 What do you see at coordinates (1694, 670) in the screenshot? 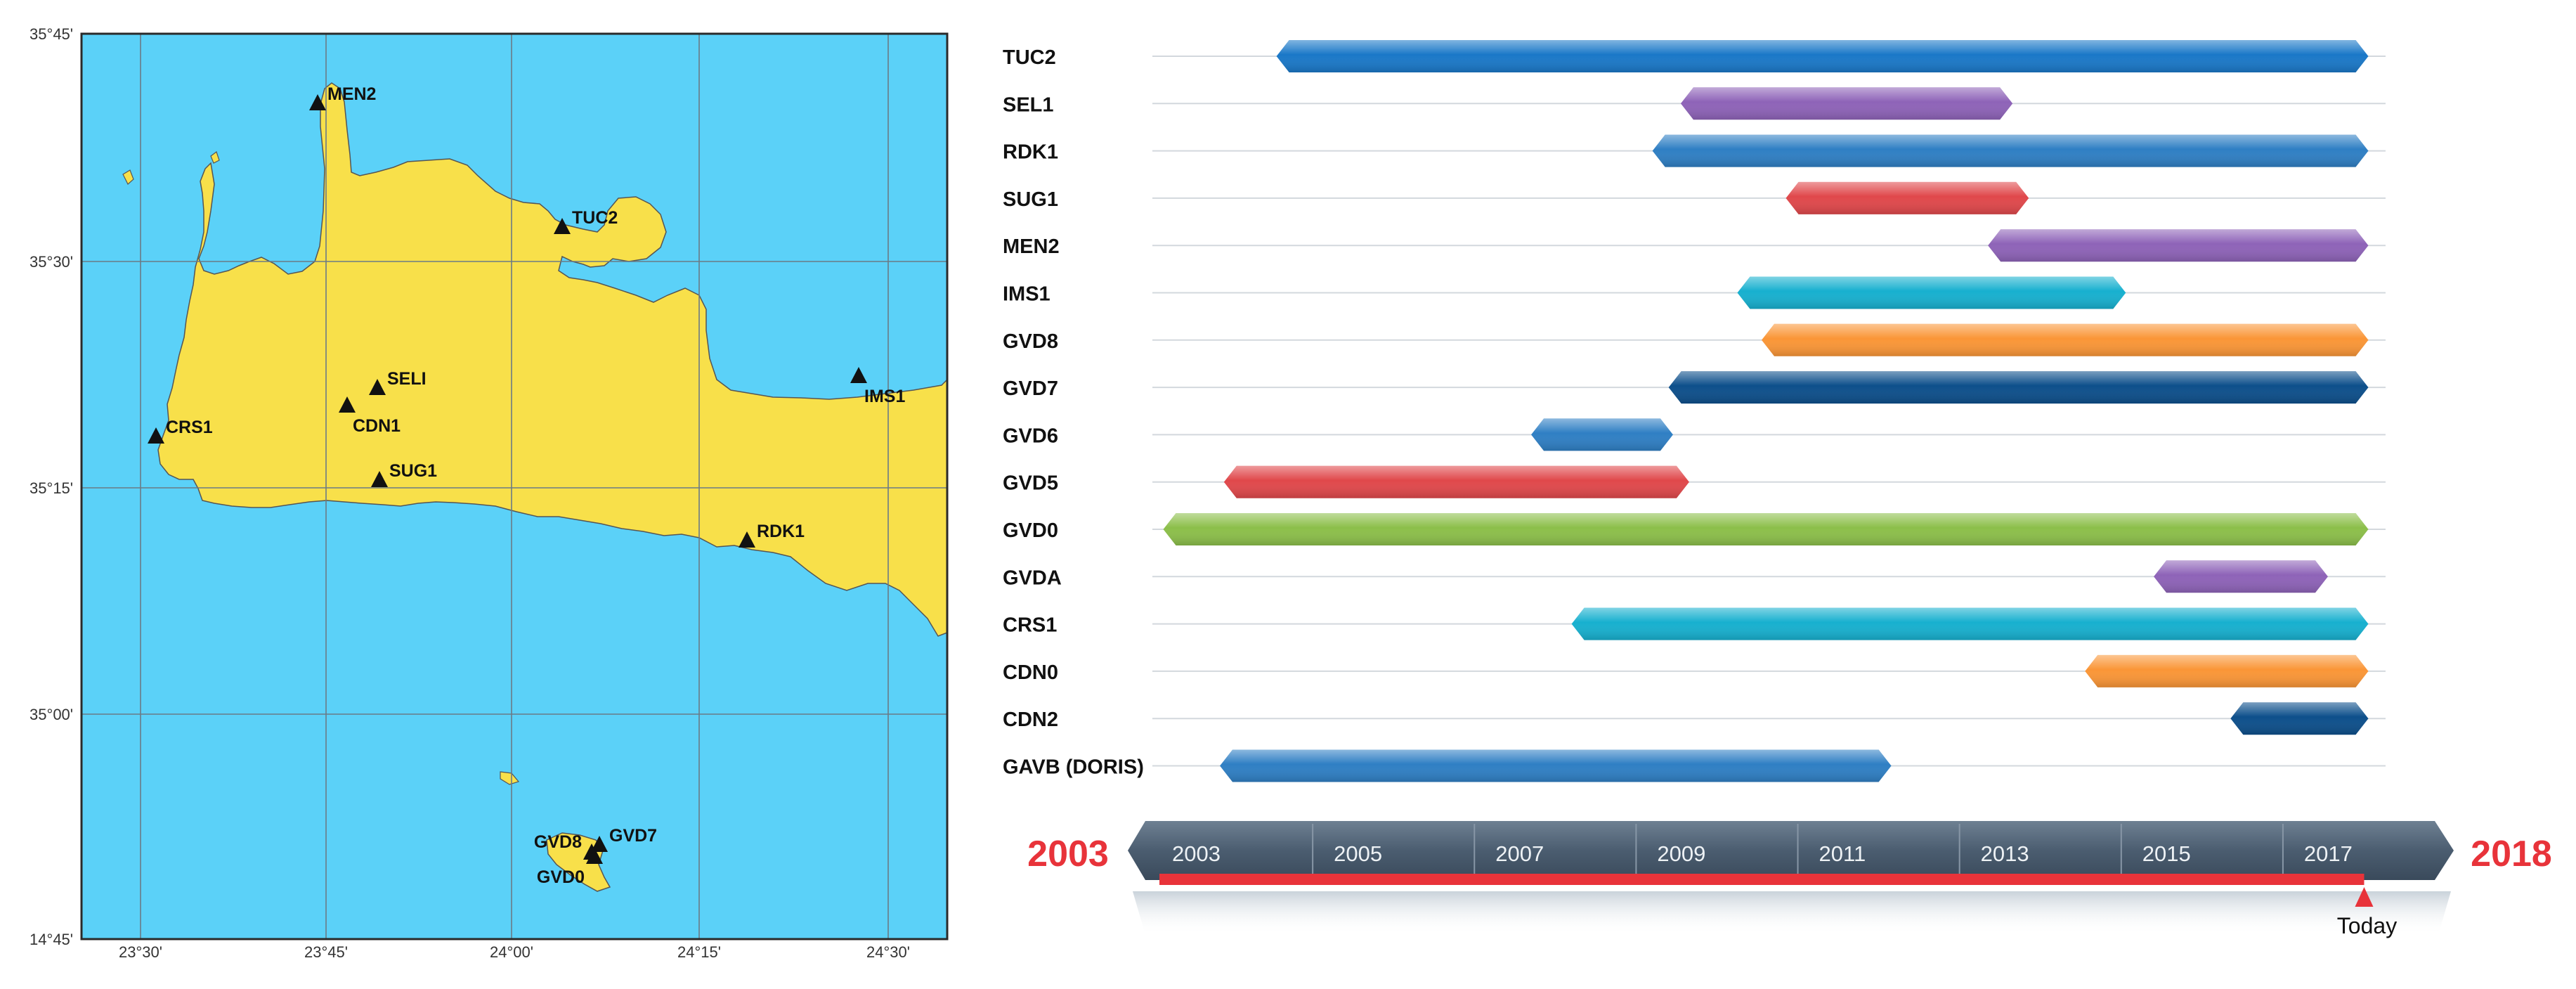
I see `timeline-row: CDN0` at bounding box center [1694, 670].